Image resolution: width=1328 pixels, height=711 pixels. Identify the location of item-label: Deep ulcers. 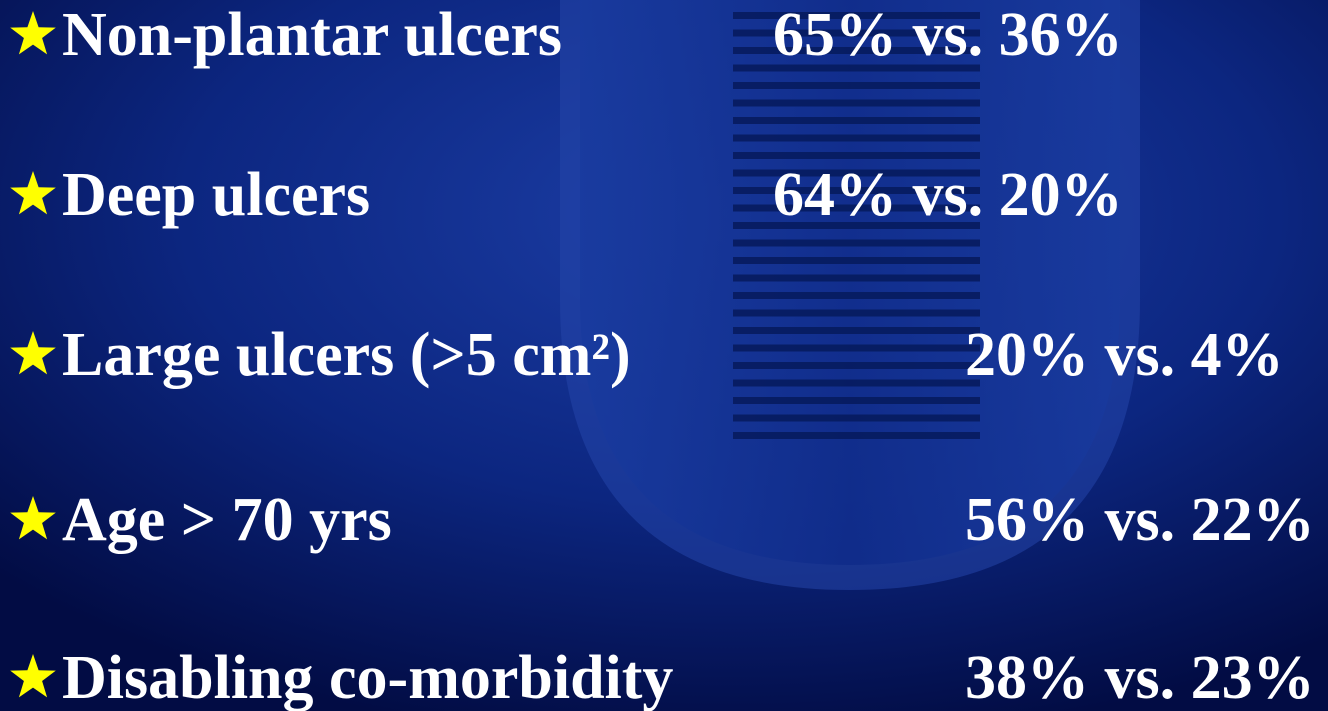
(216, 195).